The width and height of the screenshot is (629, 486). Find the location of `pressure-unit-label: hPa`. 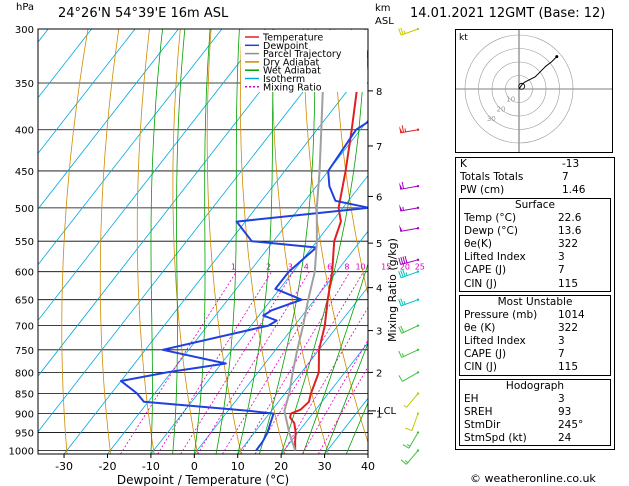

pressure-unit-label: hPa is located at coordinates (25, 7).